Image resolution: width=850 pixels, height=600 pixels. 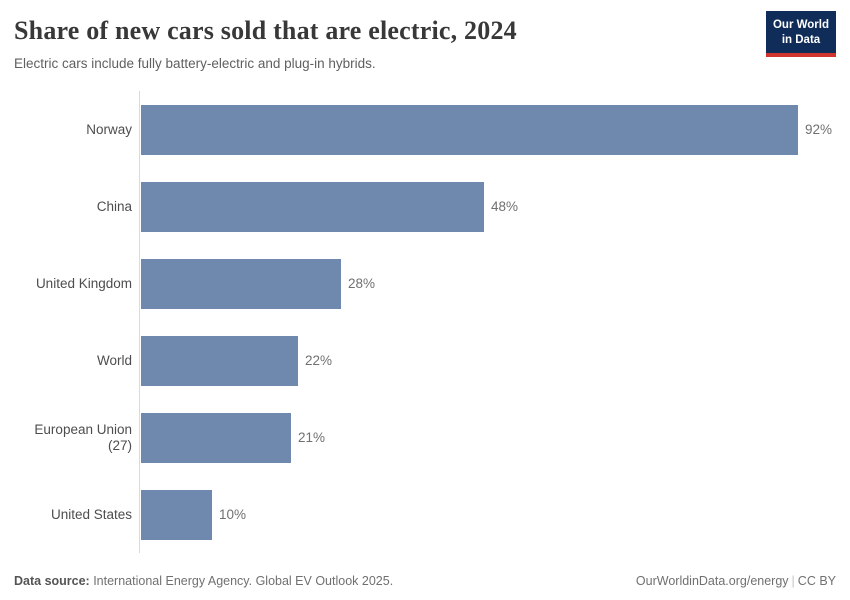 What do you see at coordinates (362, 284) in the screenshot?
I see `value-label: 28%` at bounding box center [362, 284].